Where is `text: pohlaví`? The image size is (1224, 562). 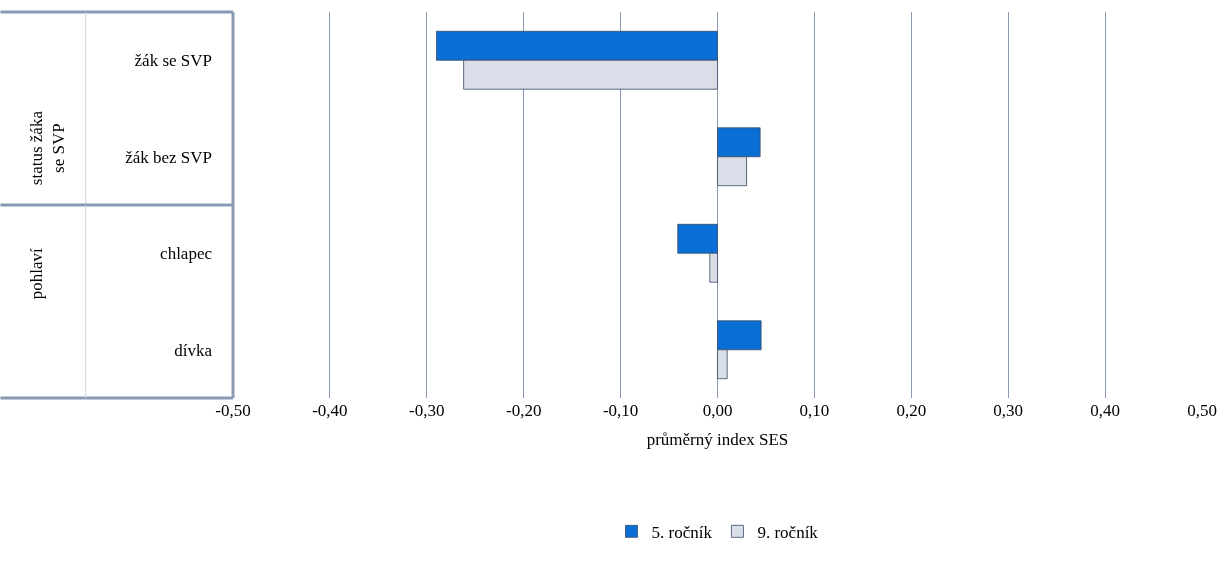
text: pohlaví is located at coordinates (37, 273).